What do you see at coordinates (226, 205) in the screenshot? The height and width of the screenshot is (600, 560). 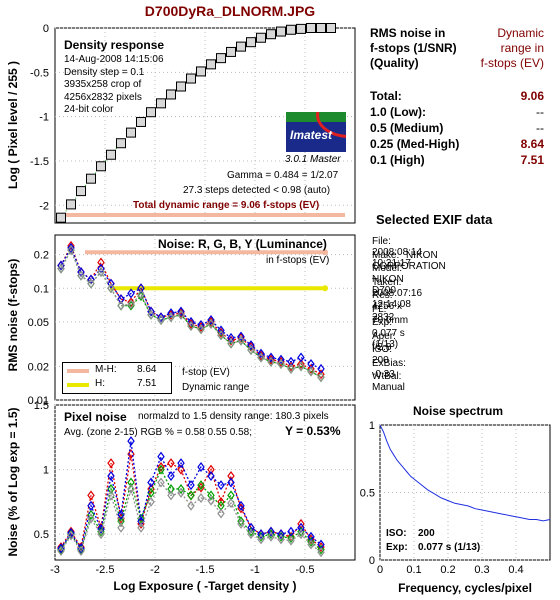 I see `total-dr-text: Total dynamic range = 9.06 f-stops (EV)` at bounding box center [226, 205].